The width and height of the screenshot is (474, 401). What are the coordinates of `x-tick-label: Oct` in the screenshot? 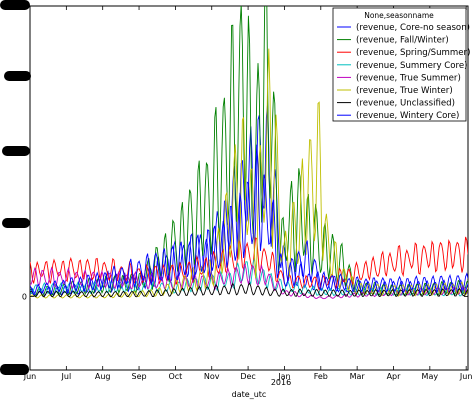 It's located at (175, 376).